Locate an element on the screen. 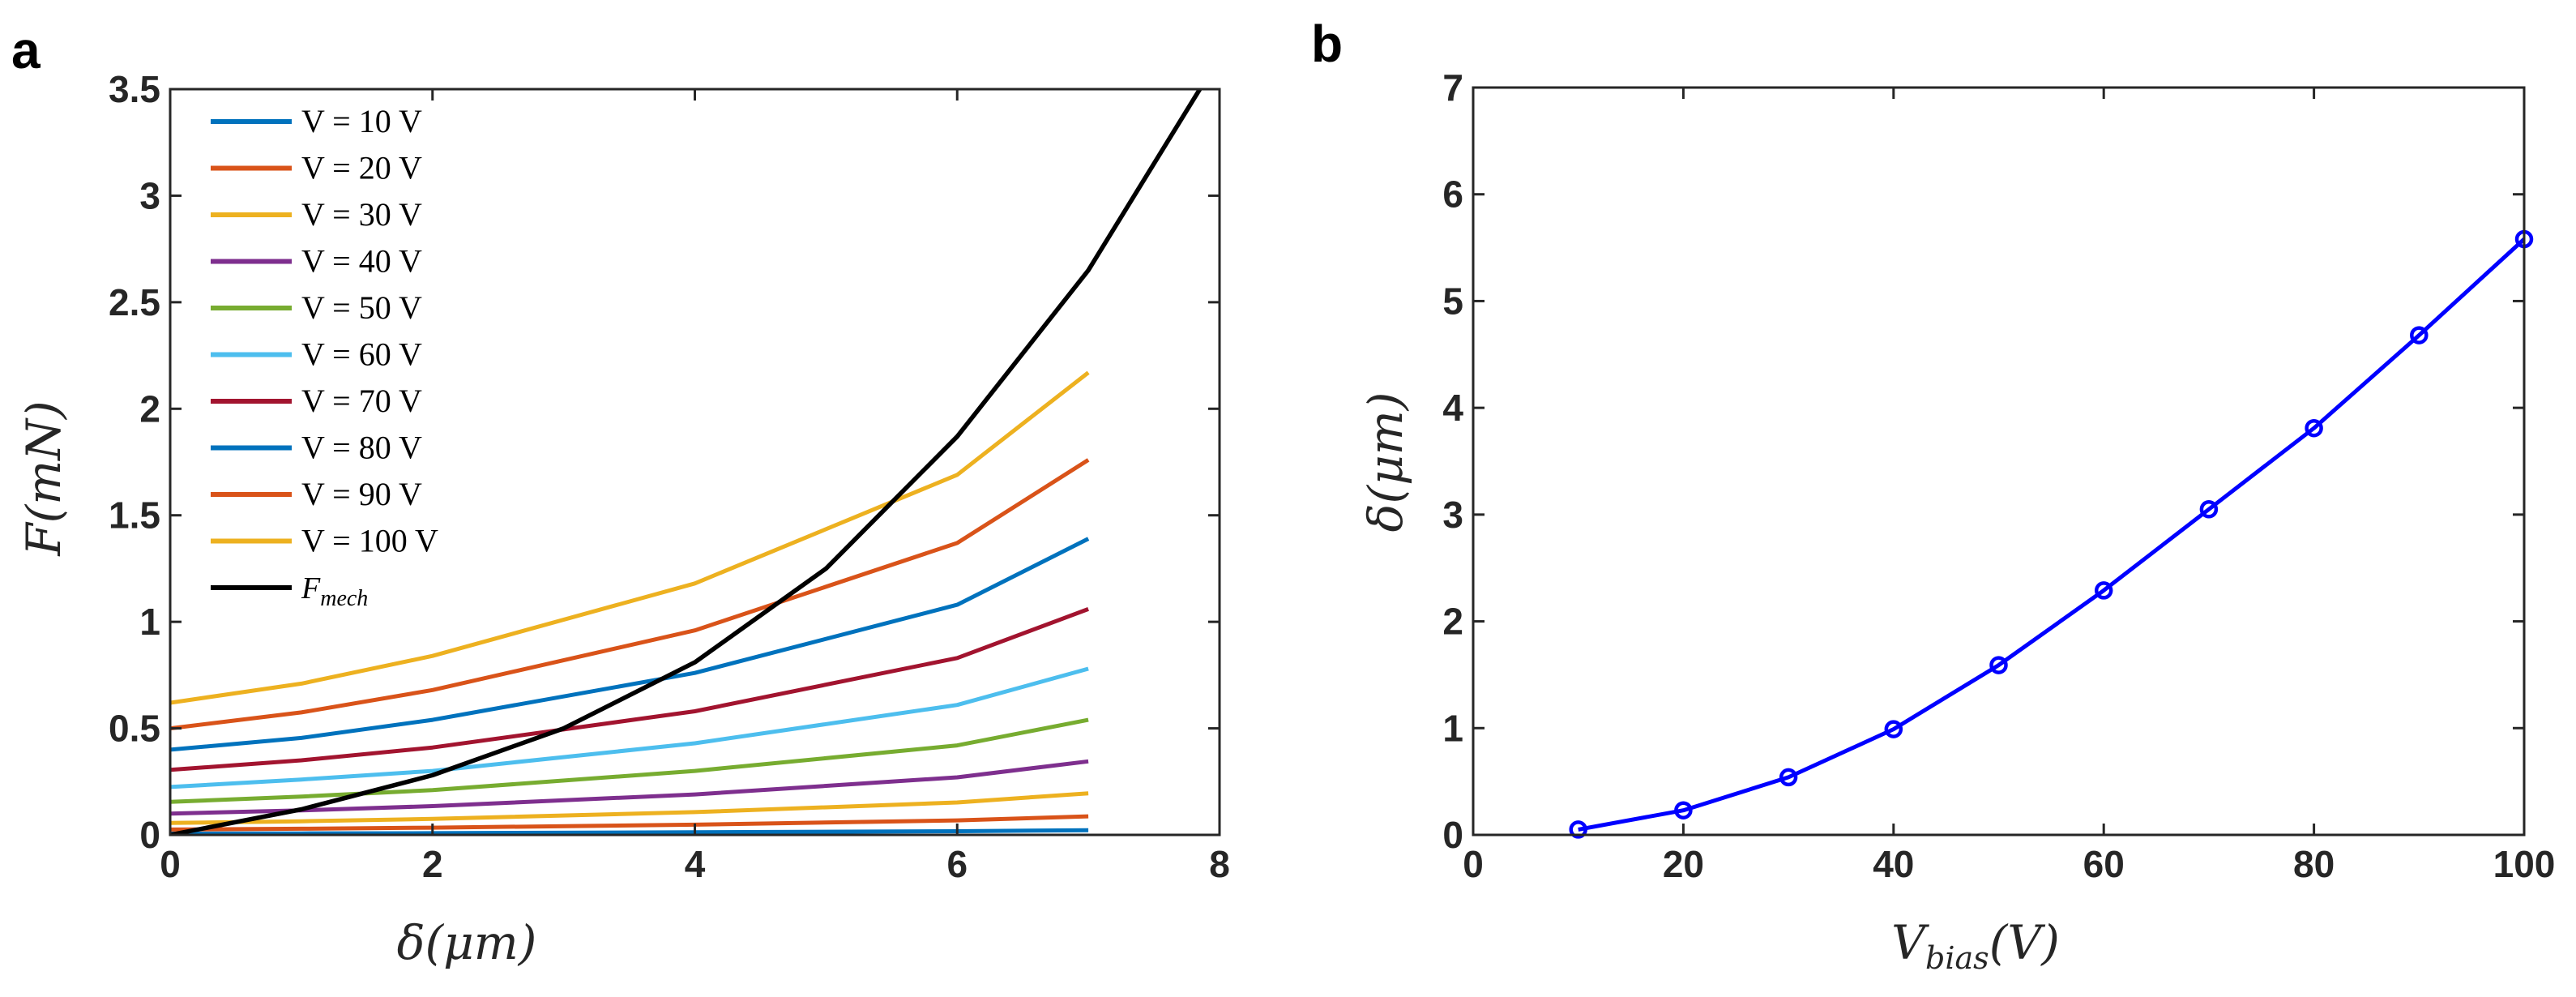  series-line-v100 is located at coordinates (630, 537).